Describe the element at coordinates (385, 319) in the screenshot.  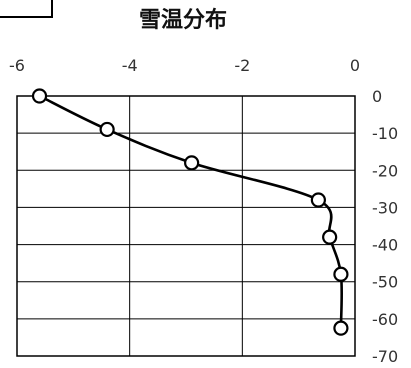
I see `y-tick-label: -60` at that location.